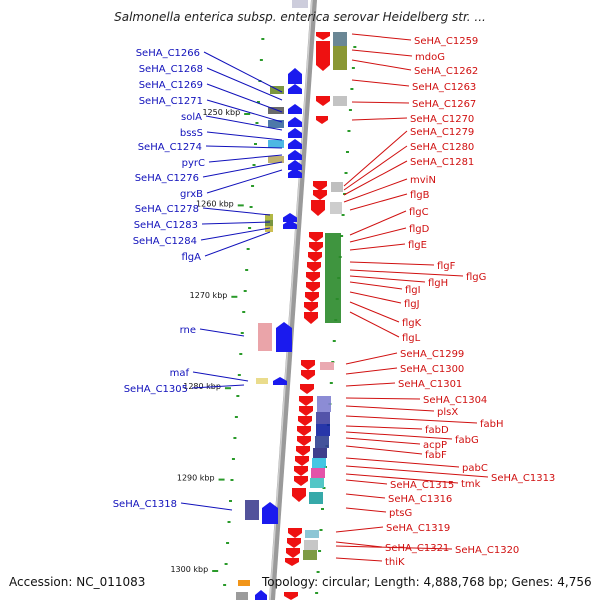  I want to click on gene-label-flgD: flgD, so click(419, 229).